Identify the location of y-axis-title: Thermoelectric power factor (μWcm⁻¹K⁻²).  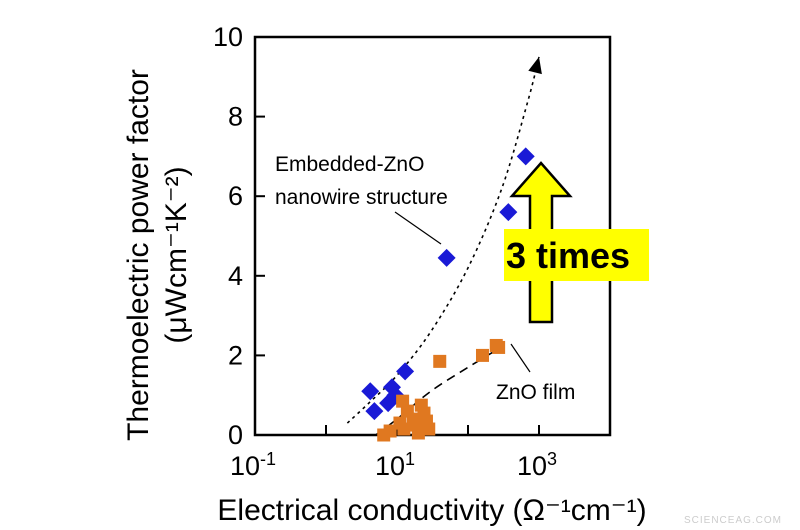
(157, 255).